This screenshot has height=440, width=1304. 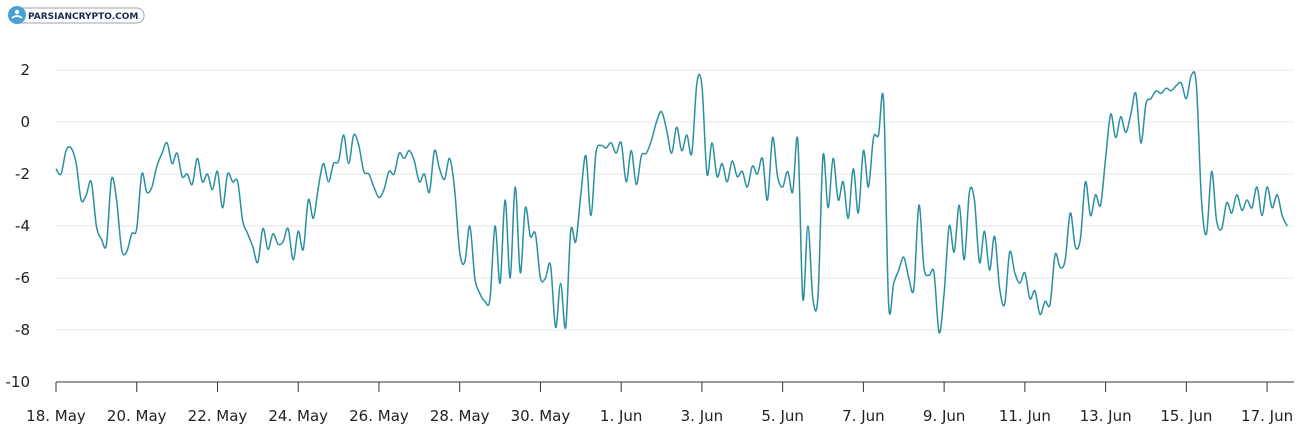 What do you see at coordinates (863, 416) in the screenshot?
I see `x-tick-label: 7. Jun` at bounding box center [863, 416].